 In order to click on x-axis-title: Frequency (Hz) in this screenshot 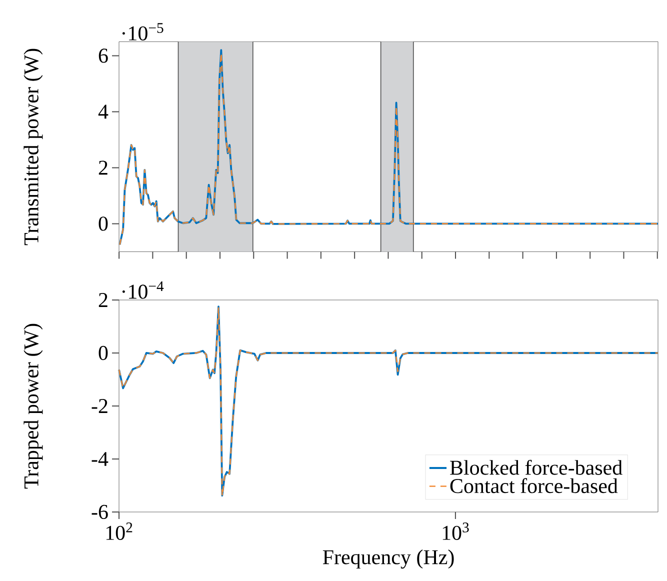, I will do `click(388, 559)`.